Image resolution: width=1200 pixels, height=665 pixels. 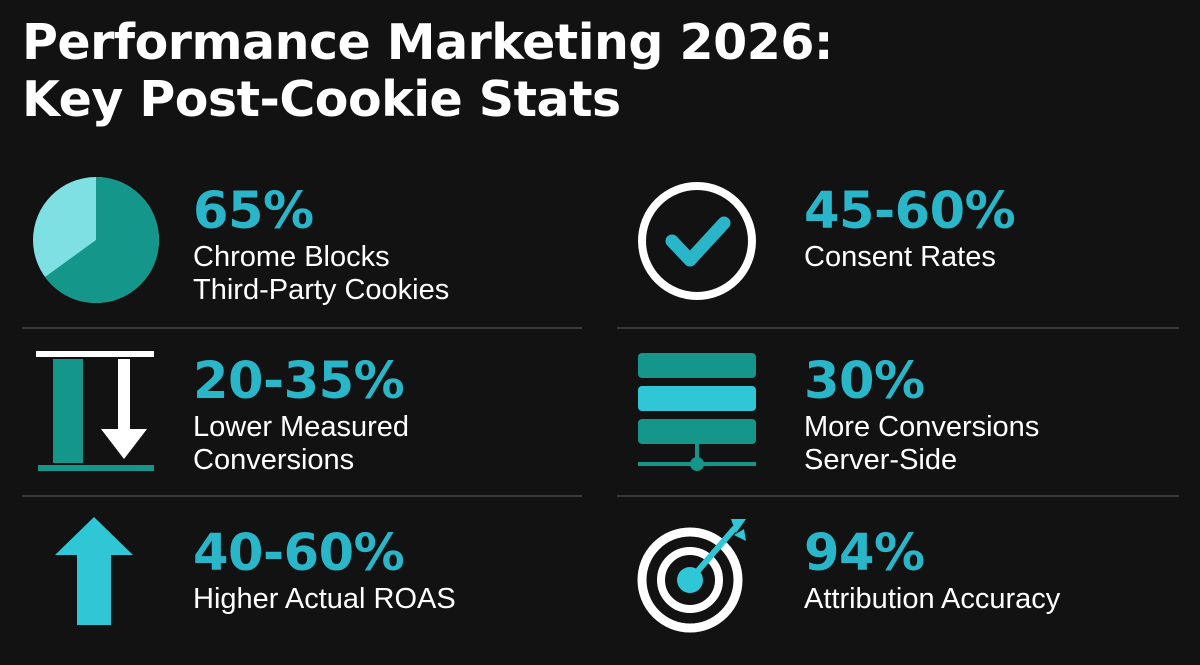 What do you see at coordinates (324, 599) in the screenshot?
I see `stat-label-line-1: Higher Actual ROAS` at bounding box center [324, 599].